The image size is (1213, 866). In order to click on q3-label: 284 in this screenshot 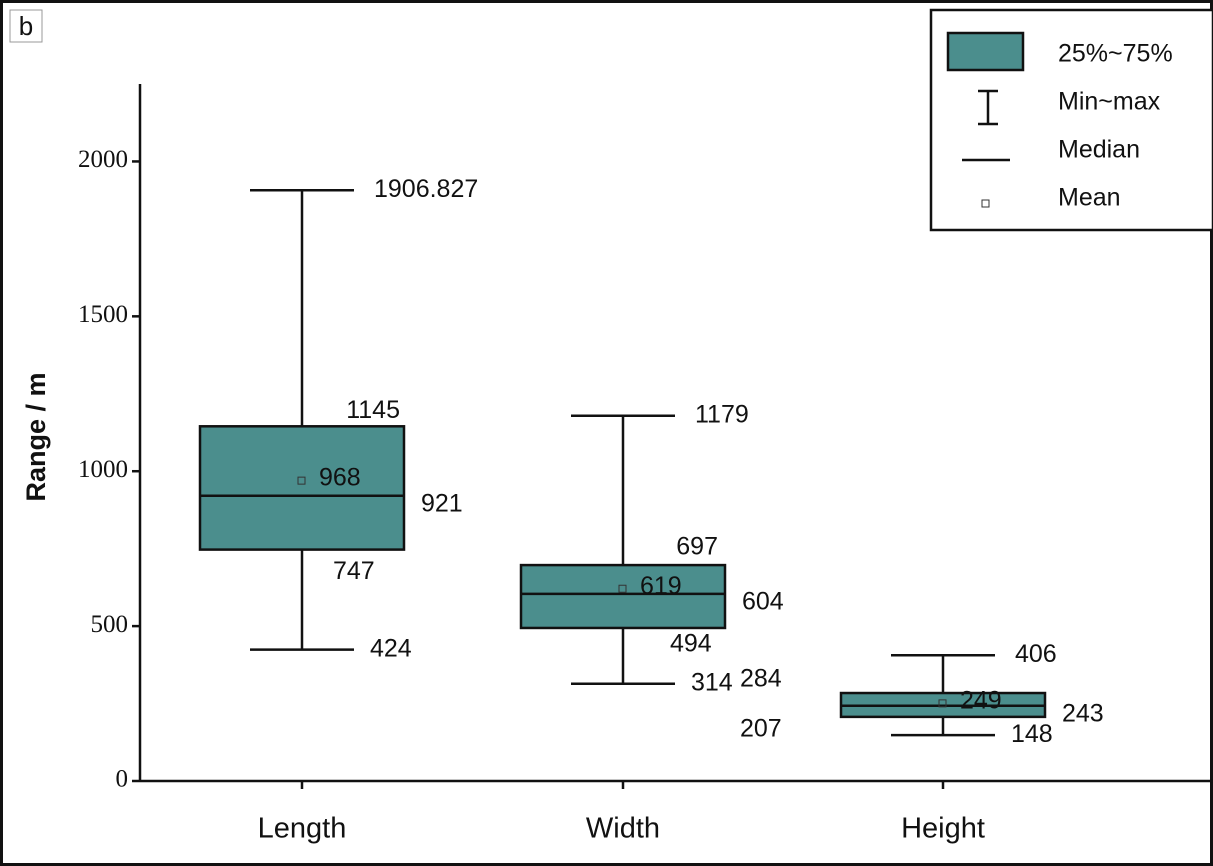, I will do `click(761, 679)`.